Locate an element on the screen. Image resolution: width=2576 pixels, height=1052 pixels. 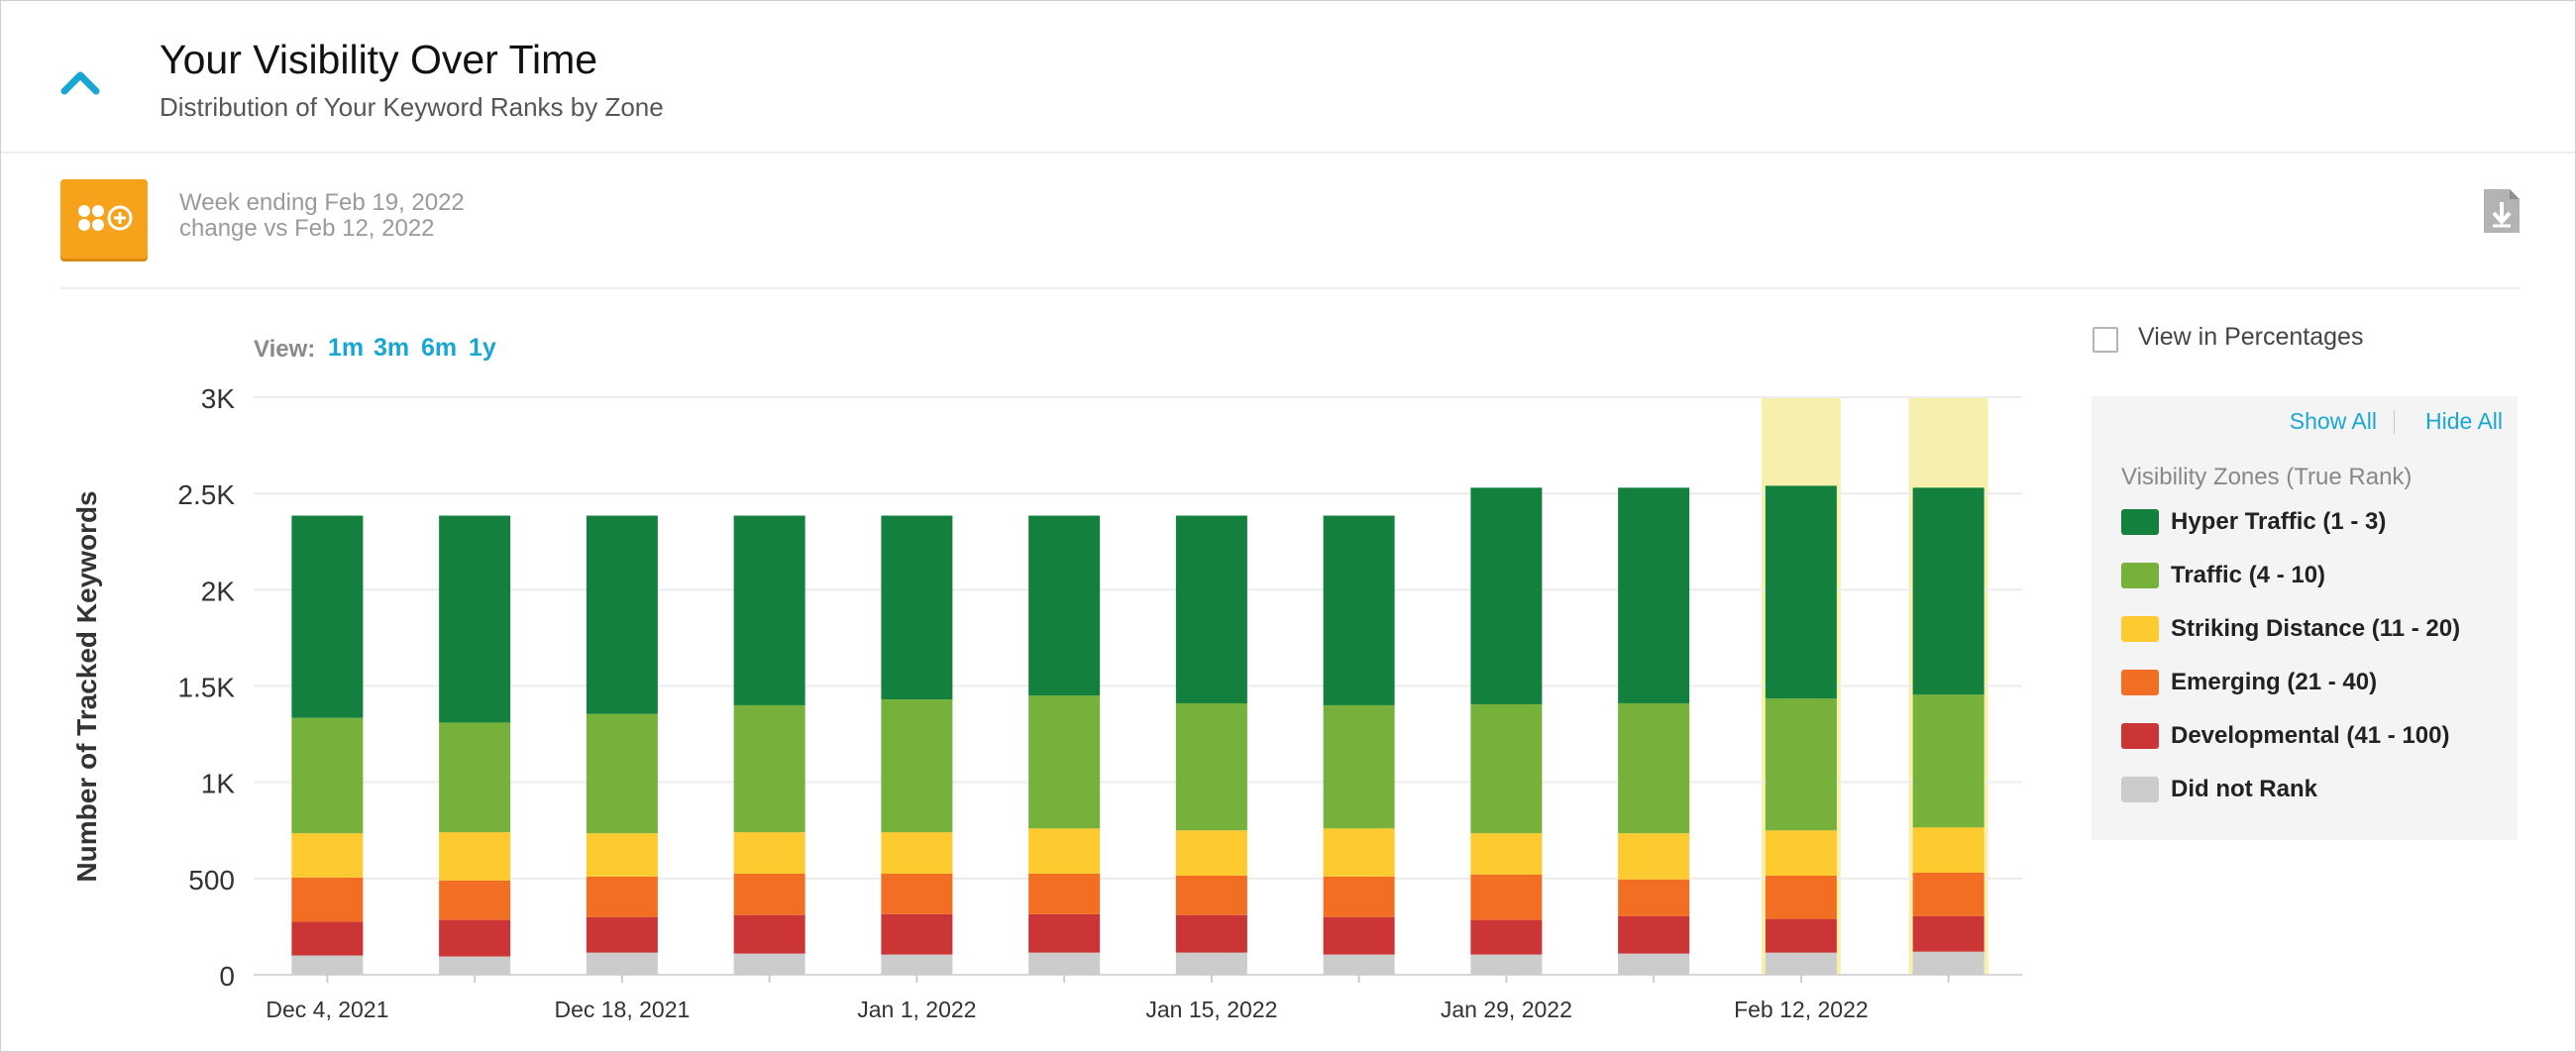
x-tick-label: Dec 18, 2021 is located at coordinates (622, 1009).